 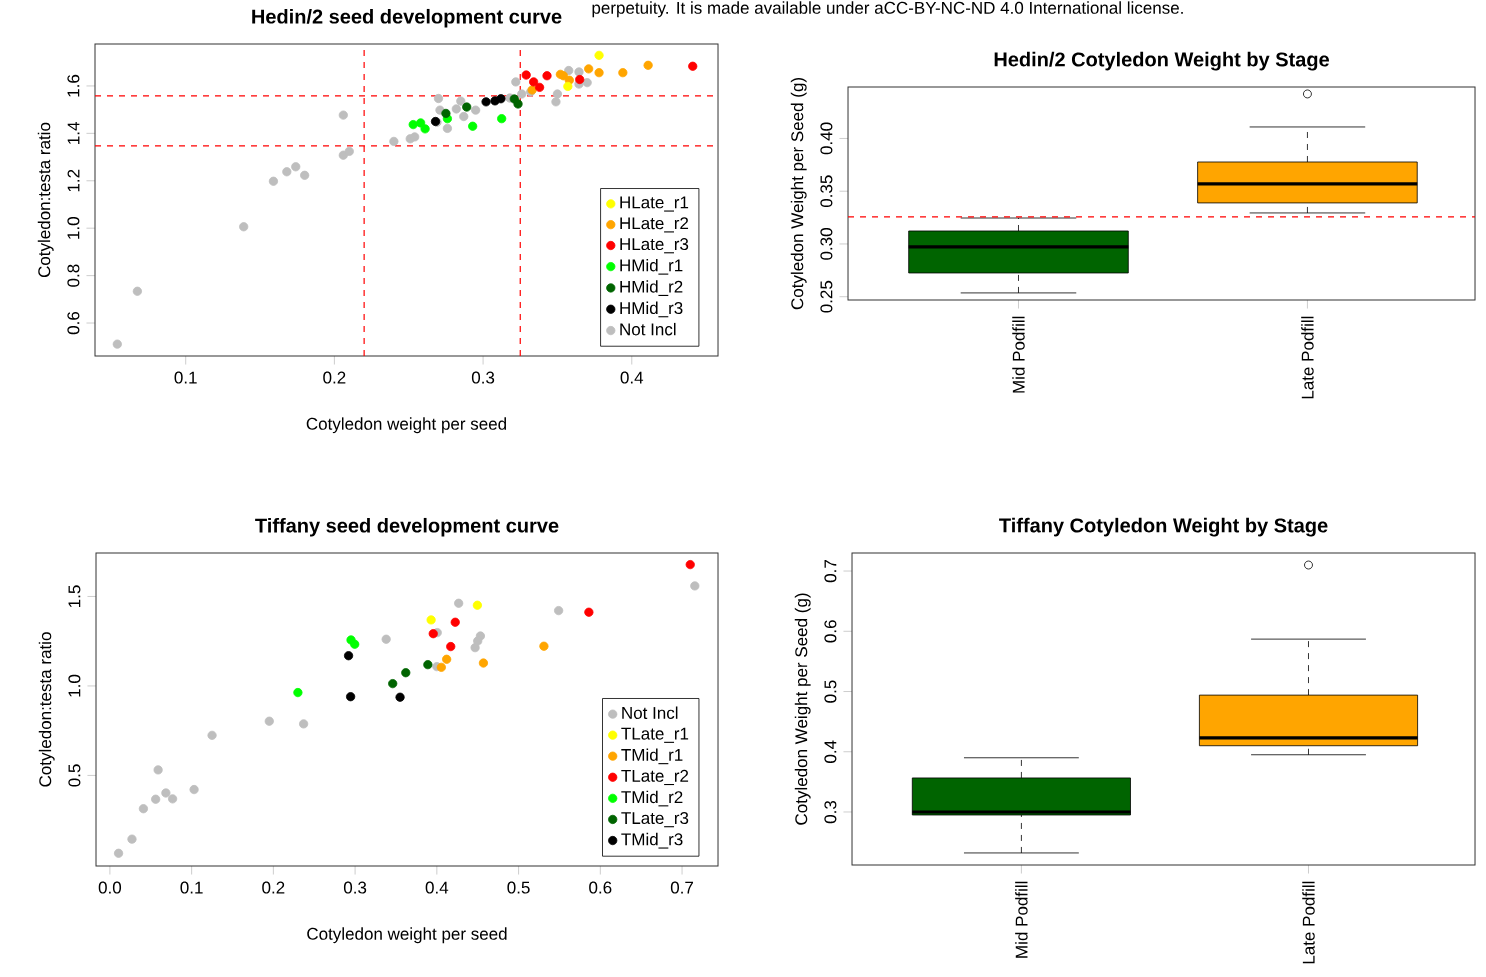 What do you see at coordinates (110, 887) in the screenshot?
I see `x-tick-label: 0.0` at bounding box center [110, 887].